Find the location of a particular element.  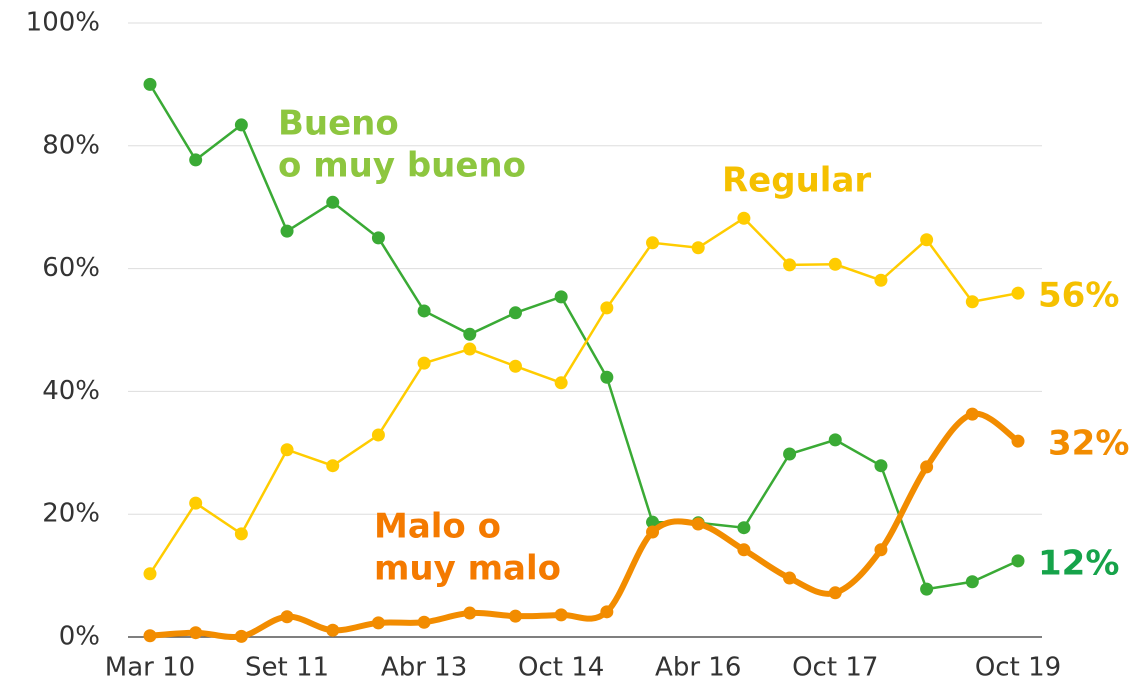

y-tick-label: 80% is located at coordinates (71, 145).